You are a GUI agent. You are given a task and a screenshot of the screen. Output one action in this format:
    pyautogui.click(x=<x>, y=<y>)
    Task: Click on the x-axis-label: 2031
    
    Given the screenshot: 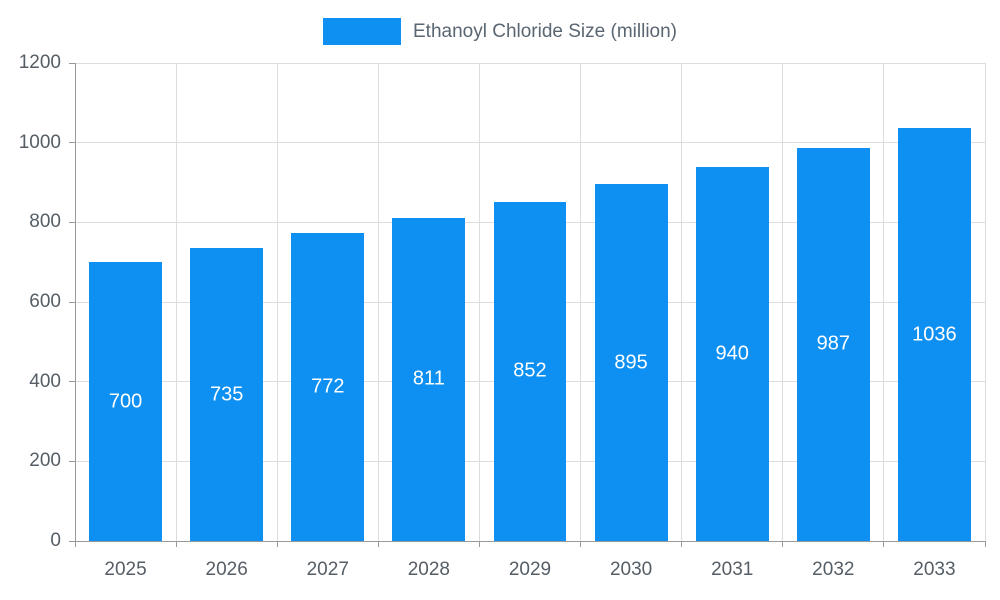 What is the action you would take?
    pyautogui.click(x=732, y=569)
    